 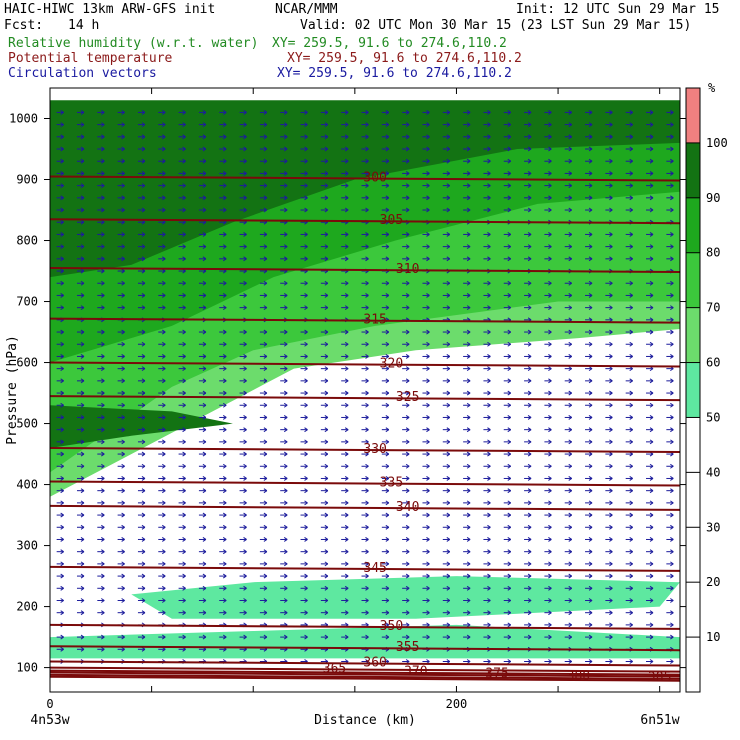 I want to click on init-time: Init: 12 UTC Sun 29 Mar 15, so click(x=618, y=9).